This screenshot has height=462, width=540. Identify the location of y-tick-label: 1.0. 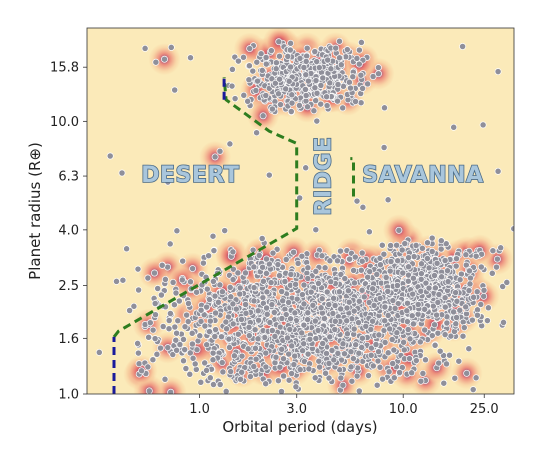
(68, 395).